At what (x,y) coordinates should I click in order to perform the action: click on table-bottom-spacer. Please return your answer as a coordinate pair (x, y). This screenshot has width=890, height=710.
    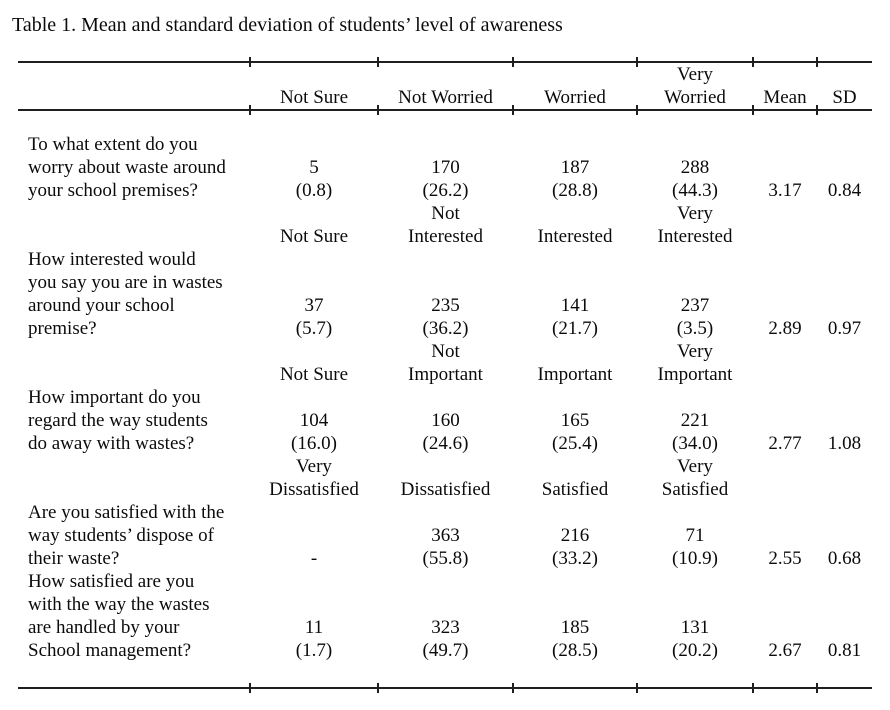
    Looking at the image, I should click on (445, 674).